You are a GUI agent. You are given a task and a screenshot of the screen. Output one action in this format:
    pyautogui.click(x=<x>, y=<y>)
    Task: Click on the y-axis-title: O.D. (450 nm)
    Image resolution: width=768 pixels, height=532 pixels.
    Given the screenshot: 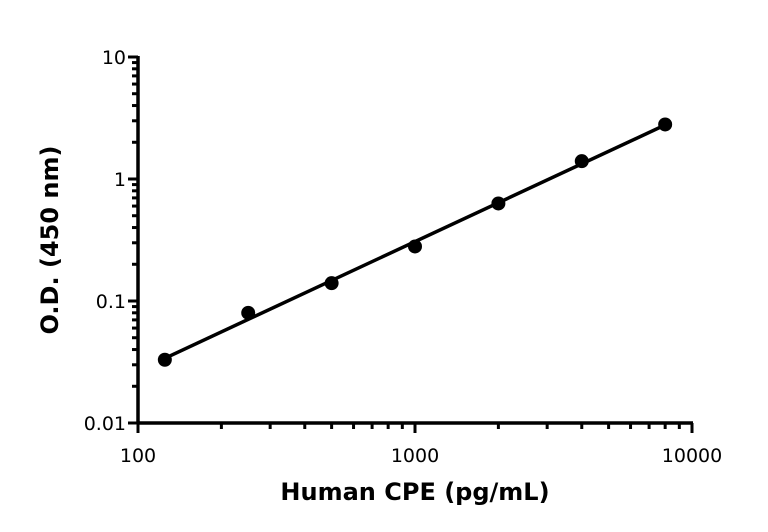 What is the action you would take?
    pyautogui.click(x=50, y=240)
    